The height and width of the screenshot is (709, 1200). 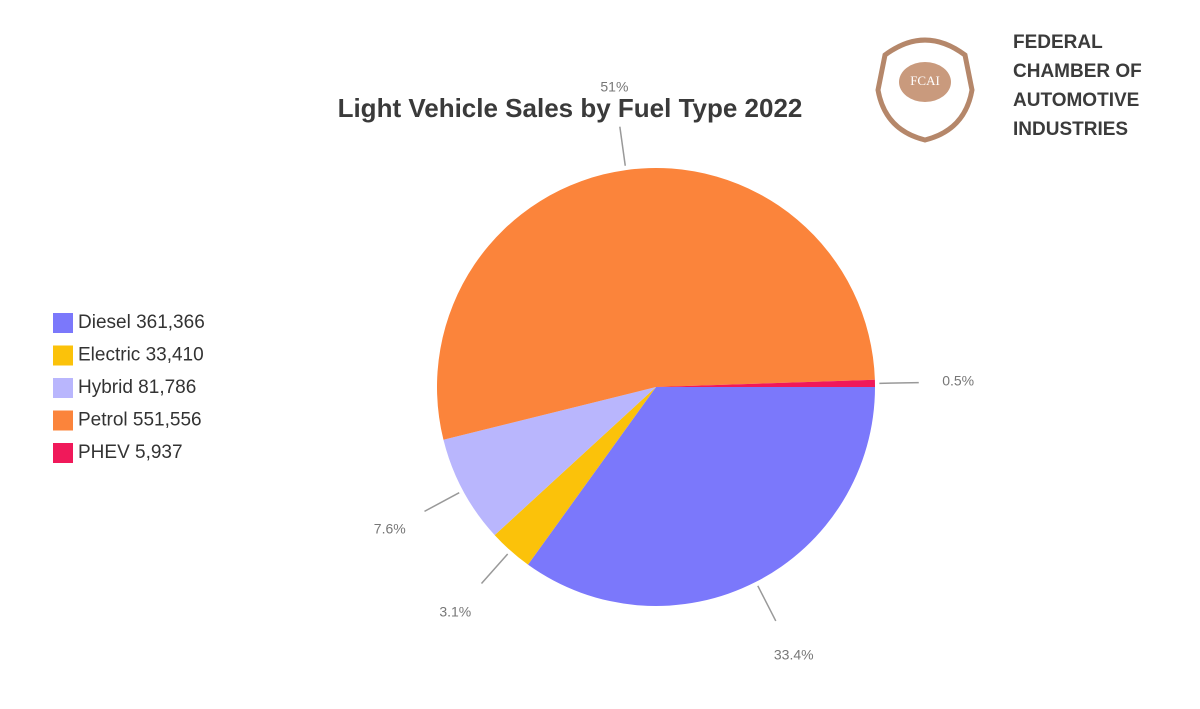 I want to click on data-label: 33.4%, so click(x=794, y=655).